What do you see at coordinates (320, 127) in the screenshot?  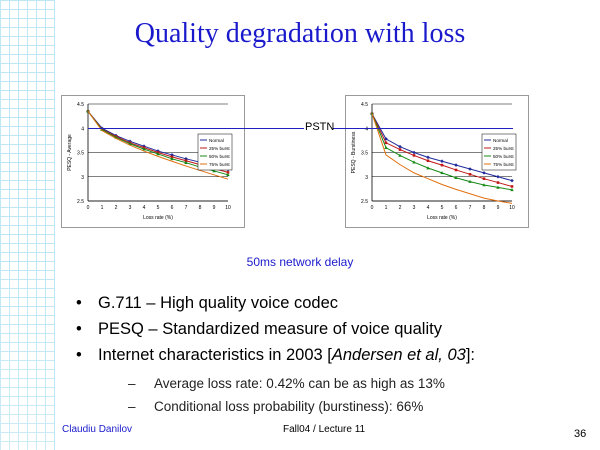 I see `pstn-label: PSTN` at bounding box center [320, 127].